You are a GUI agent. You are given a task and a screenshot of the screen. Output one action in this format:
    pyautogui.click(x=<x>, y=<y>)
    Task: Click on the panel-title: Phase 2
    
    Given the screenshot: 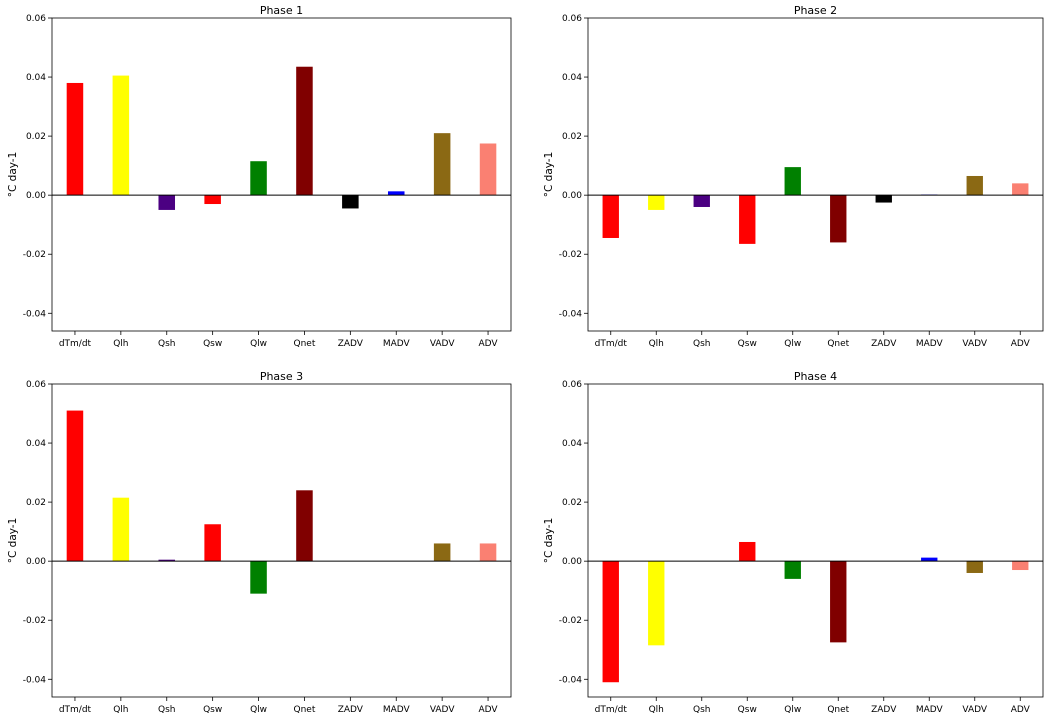 What is the action you would take?
    pyautogui.click(x=815, y=10)
    